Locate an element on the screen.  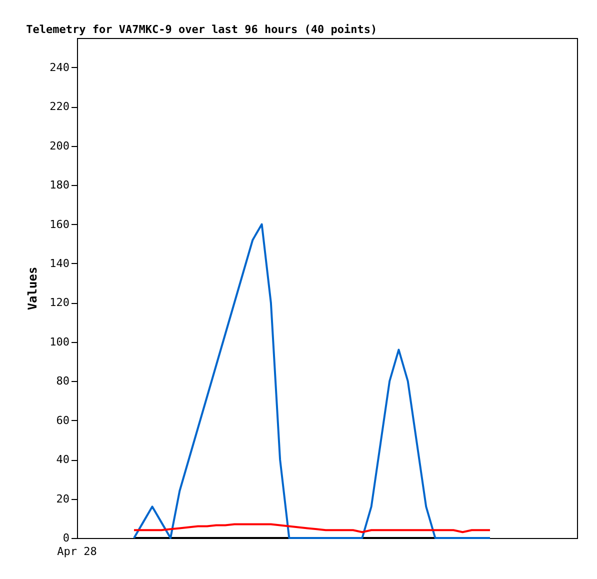
text: Apr 28 is located at coordinates (77, 551).